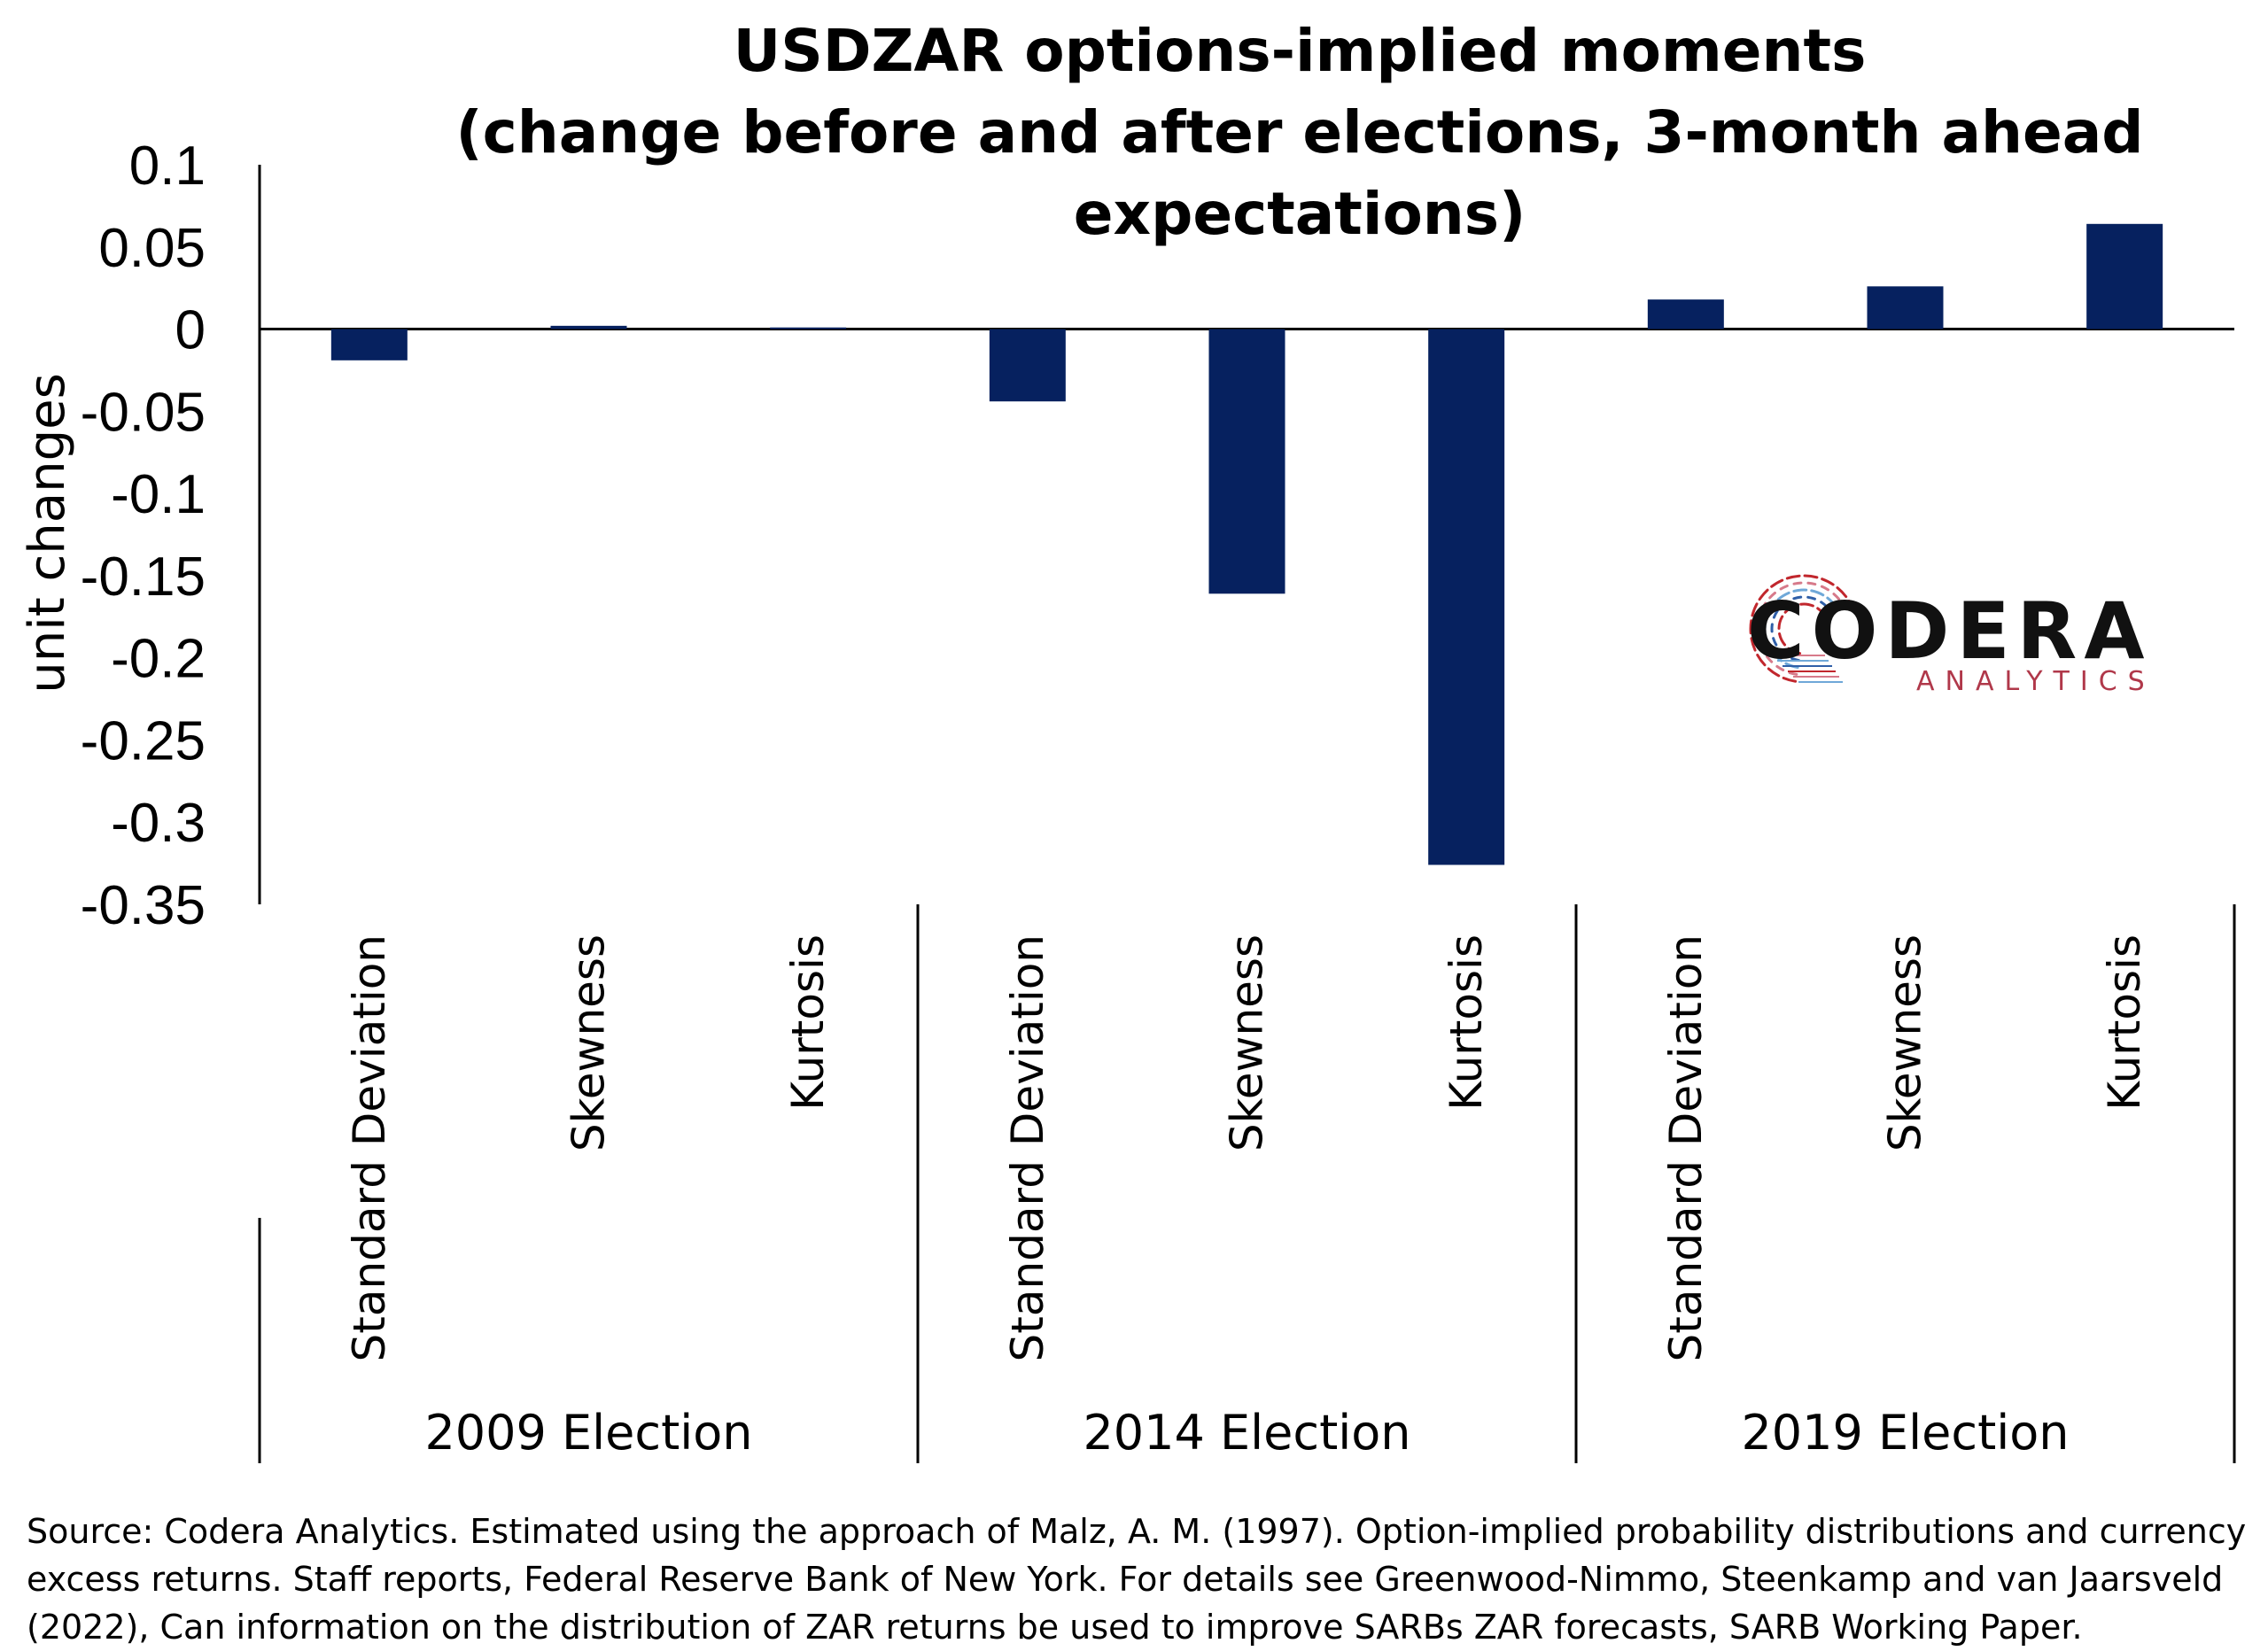 Image resolution: width=2268 pixels, height=1651 pixels. Describe the element at coordinates (1300, 51) in the screenshot. I see `chart-title-line-1: USDZAR options-implied moments` at that location.